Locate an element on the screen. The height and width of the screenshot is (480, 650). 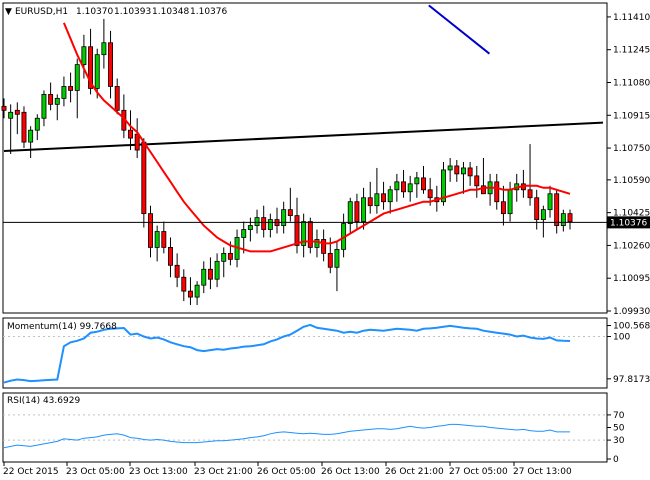
price-tick-label: 1.10590 is located at coordinates (631, 181).